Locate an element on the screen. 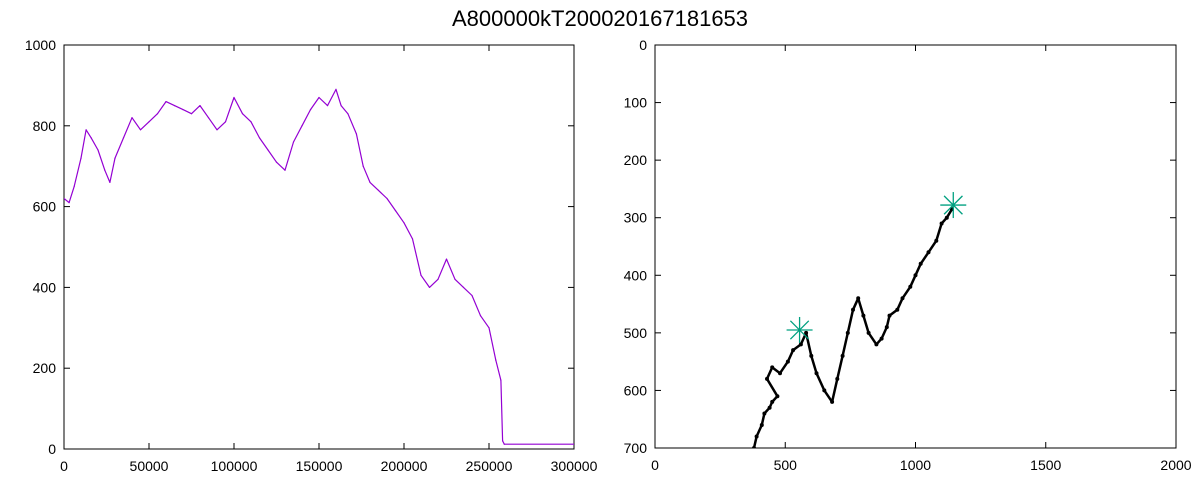  y-tick-label: 800 is located at coordinates (45, 126).